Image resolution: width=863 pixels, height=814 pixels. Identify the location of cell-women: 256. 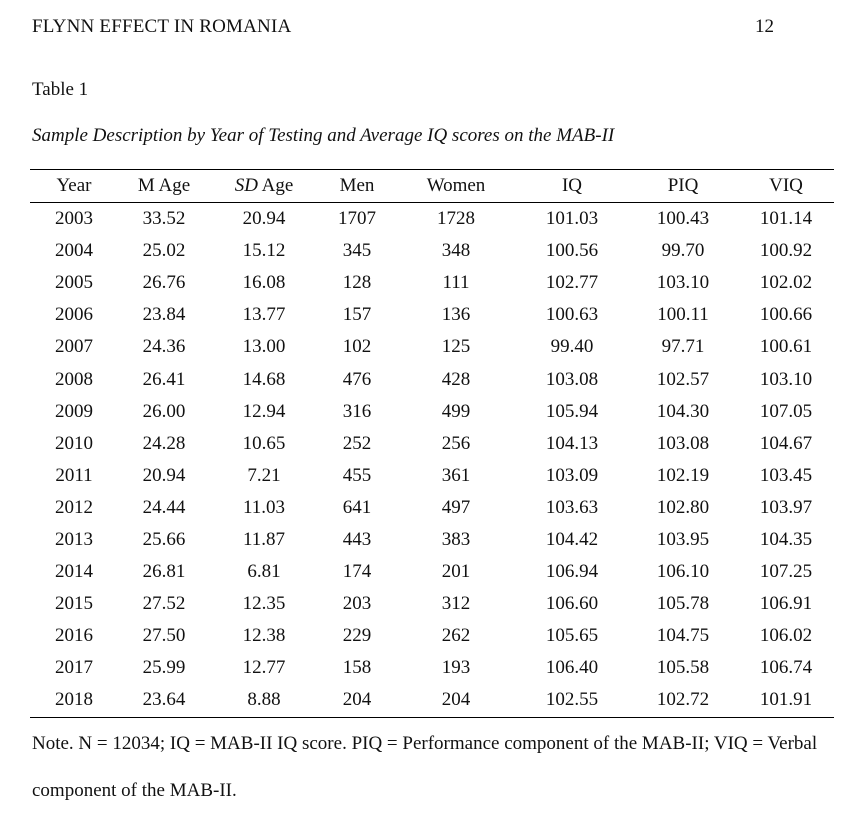
(456, 443).